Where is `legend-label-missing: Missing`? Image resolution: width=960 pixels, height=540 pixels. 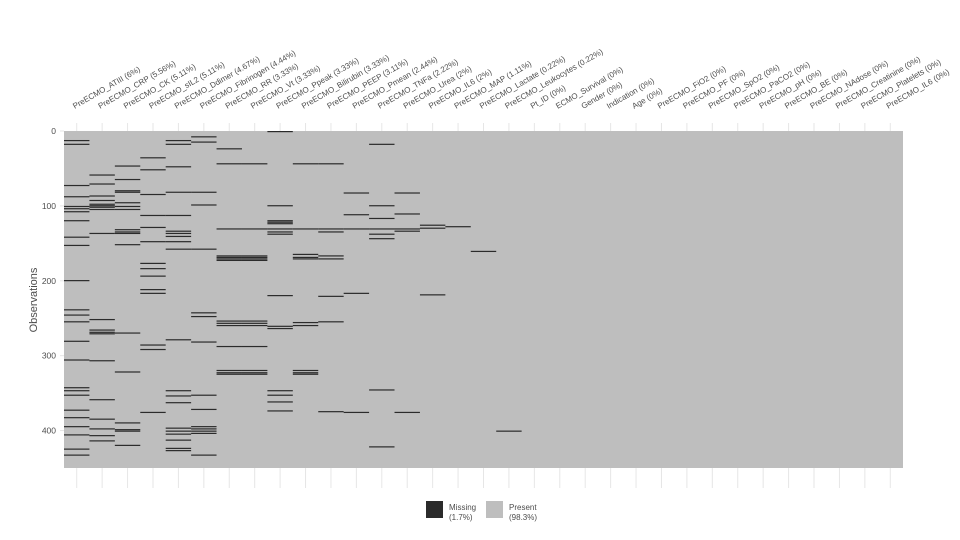
legend-label-missing: Missing is located at coordinates (462, 507).